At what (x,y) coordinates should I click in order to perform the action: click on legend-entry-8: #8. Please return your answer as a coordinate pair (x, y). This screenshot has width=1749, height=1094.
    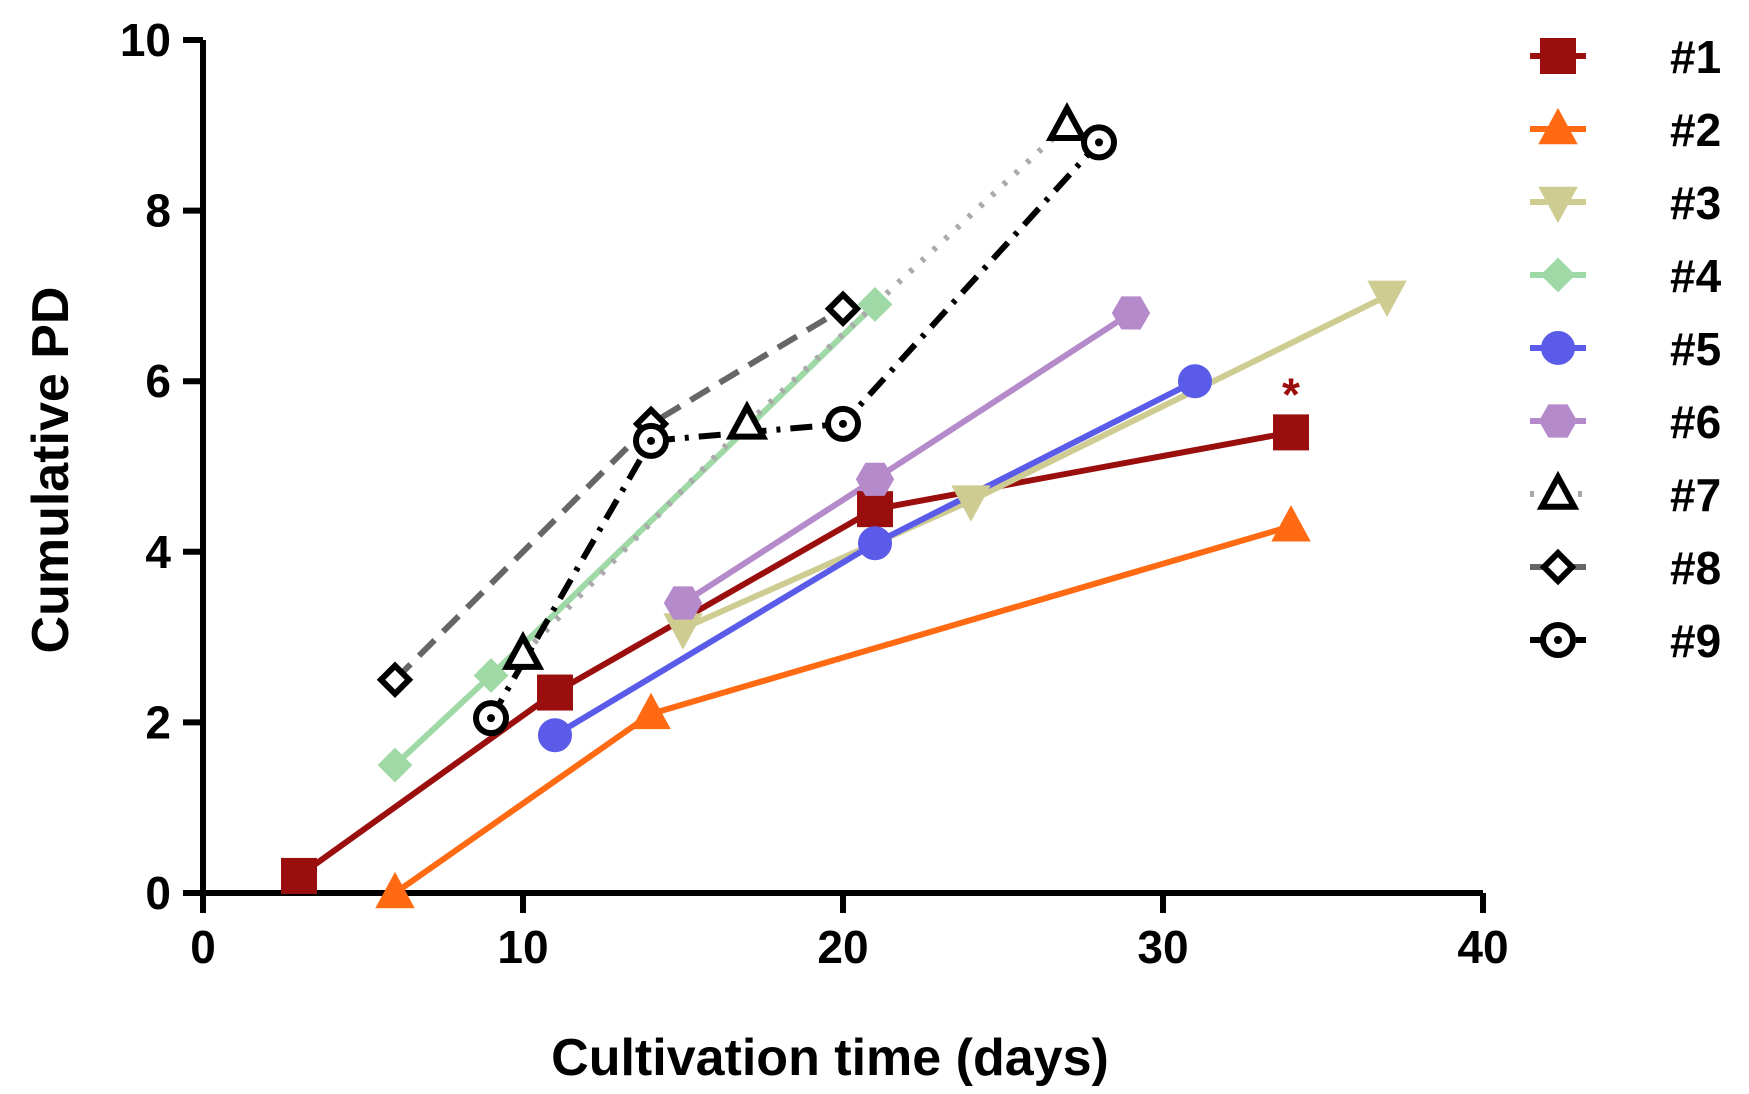
    Looking at the image, I should click on (1625, 568).